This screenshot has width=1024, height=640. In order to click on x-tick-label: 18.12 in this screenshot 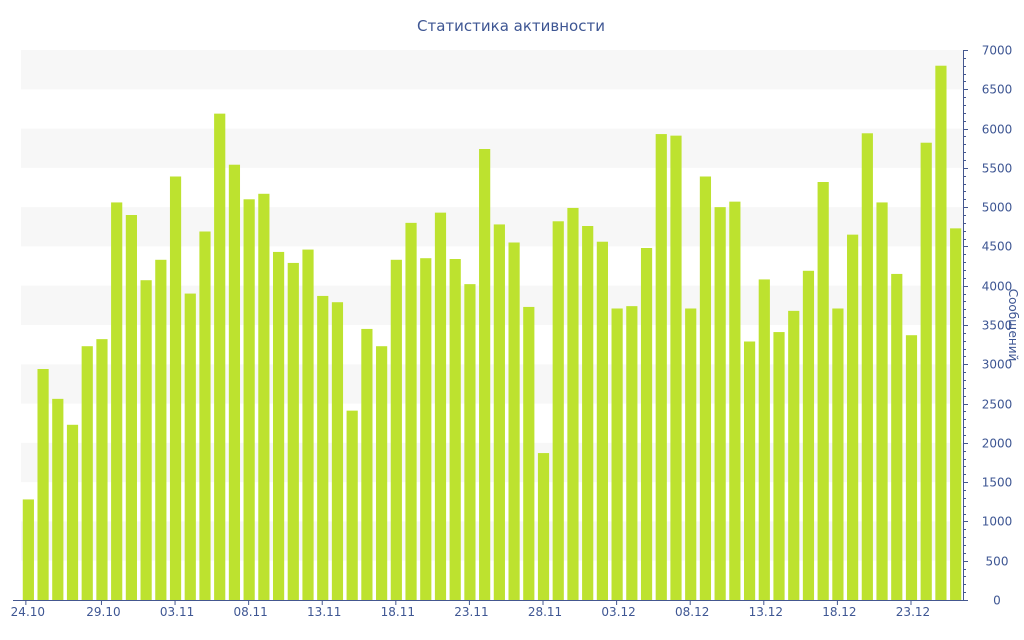, I will do `click(839, 612)`.